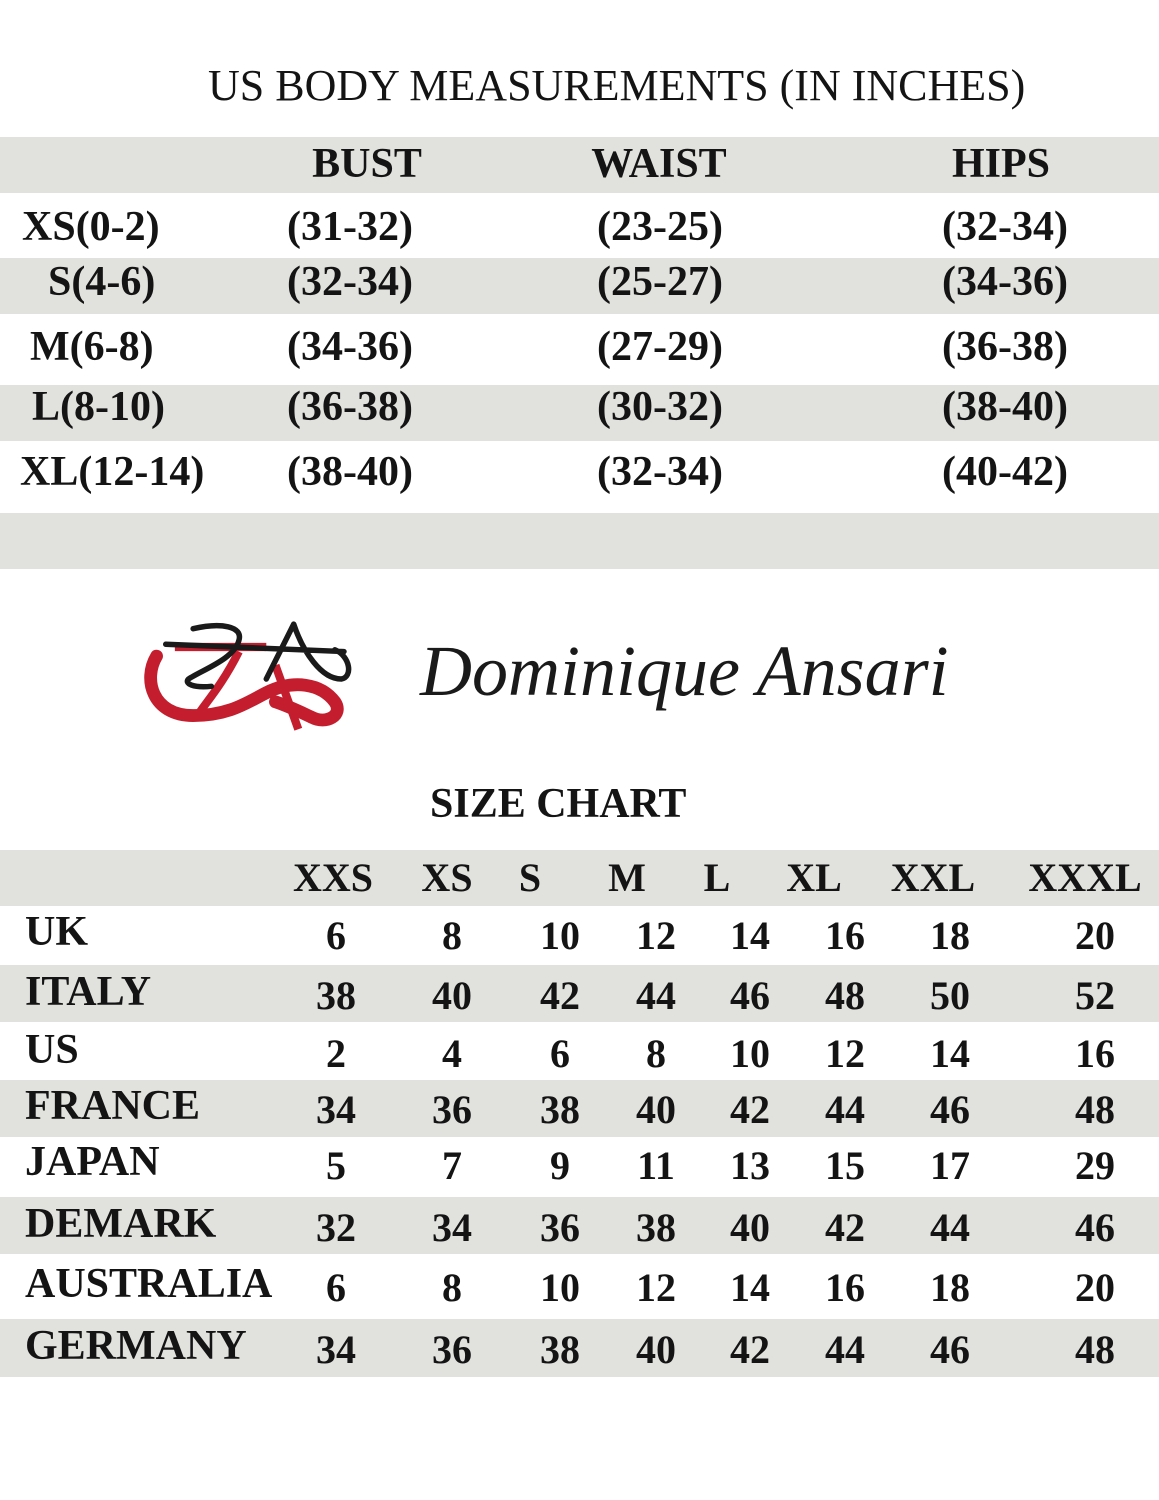  Describe the element at coordinates (136, 1346) in the screenshot. I see `country-label: GERMANY` at that location.